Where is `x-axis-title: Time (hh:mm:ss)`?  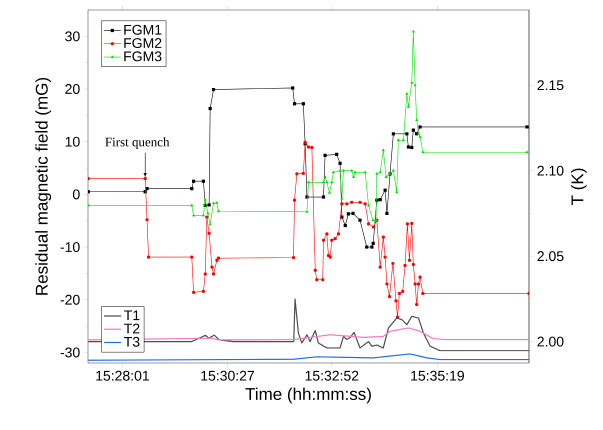
x-axis-title: Time (hh:mm:ss) is located at coordinates (308, 396).